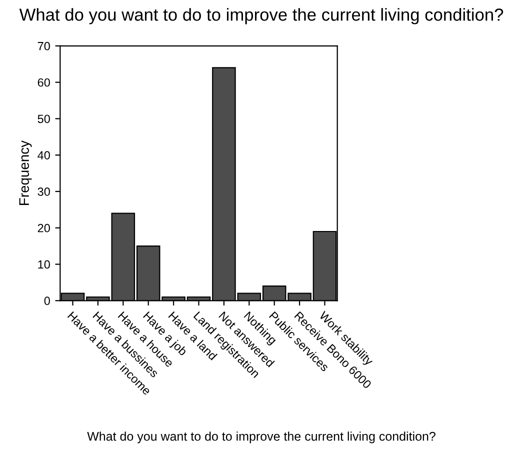 The image size is (523, 459). What do you see at coordinates (44, 192) in the screenshot?
I see `y-tick-label: 30` at bounding box center [44, 192].